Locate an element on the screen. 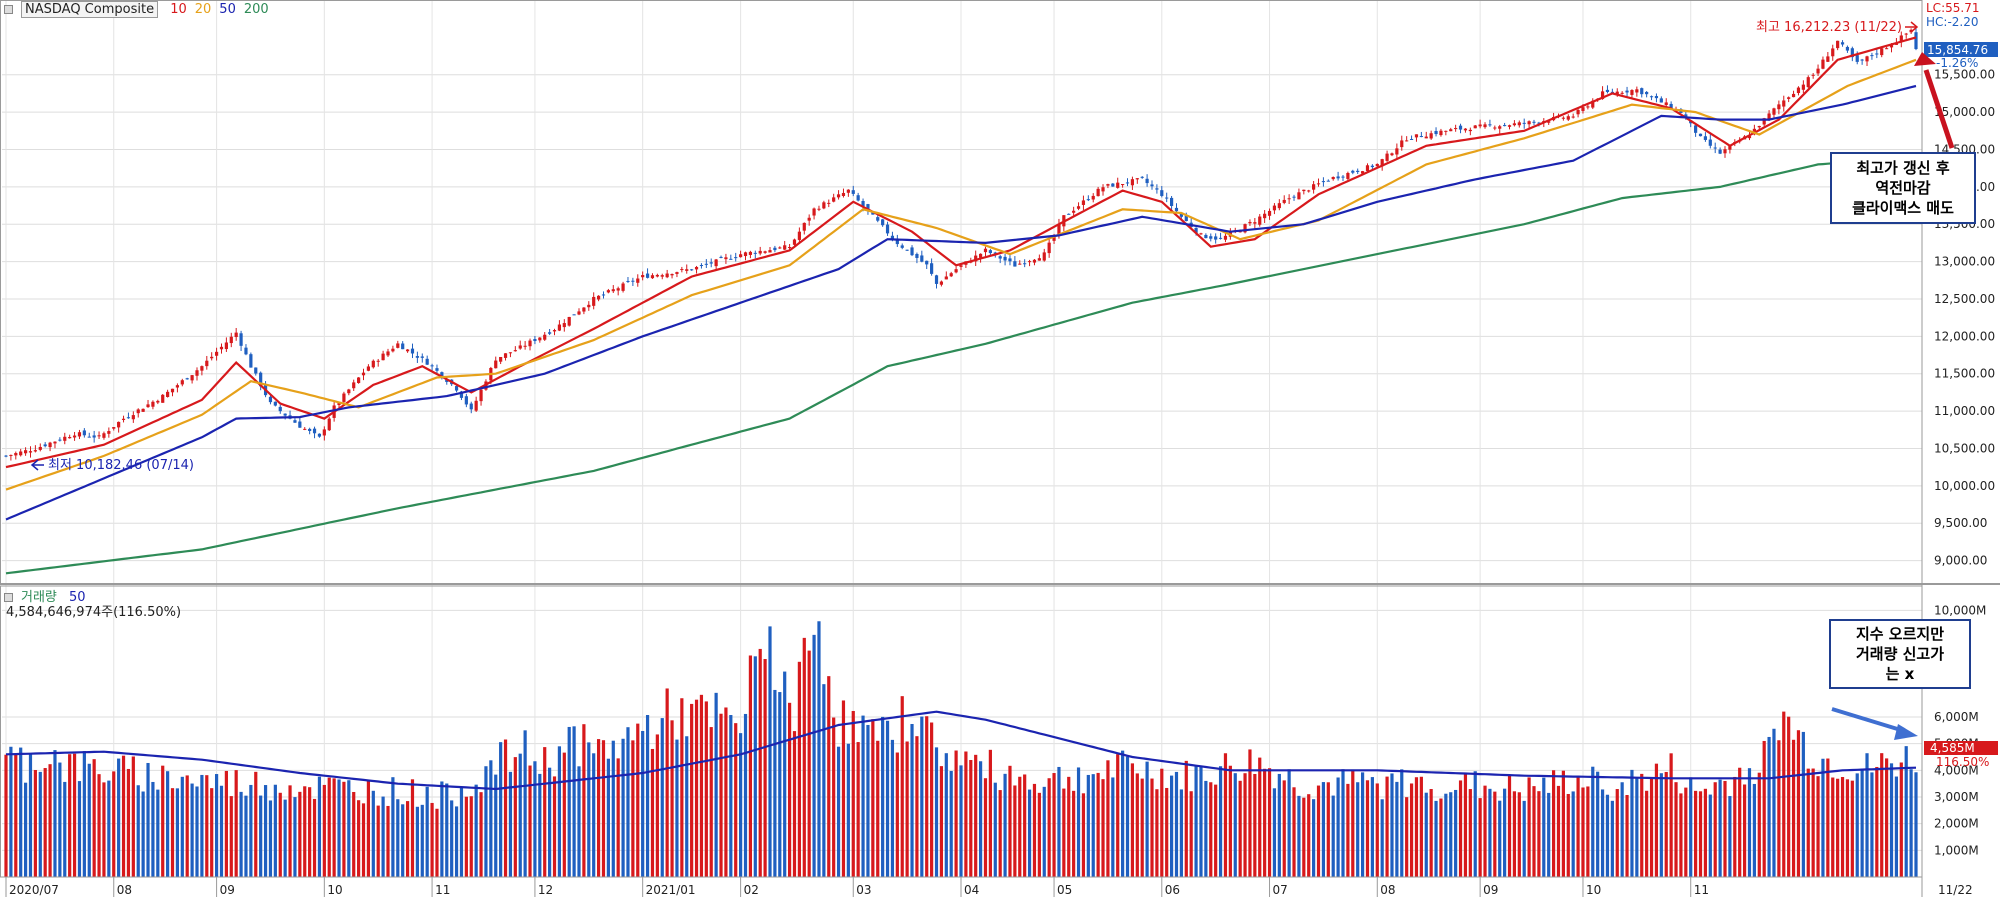  volume-tick-label: 4,000M is located at coordinates (1956, 770).